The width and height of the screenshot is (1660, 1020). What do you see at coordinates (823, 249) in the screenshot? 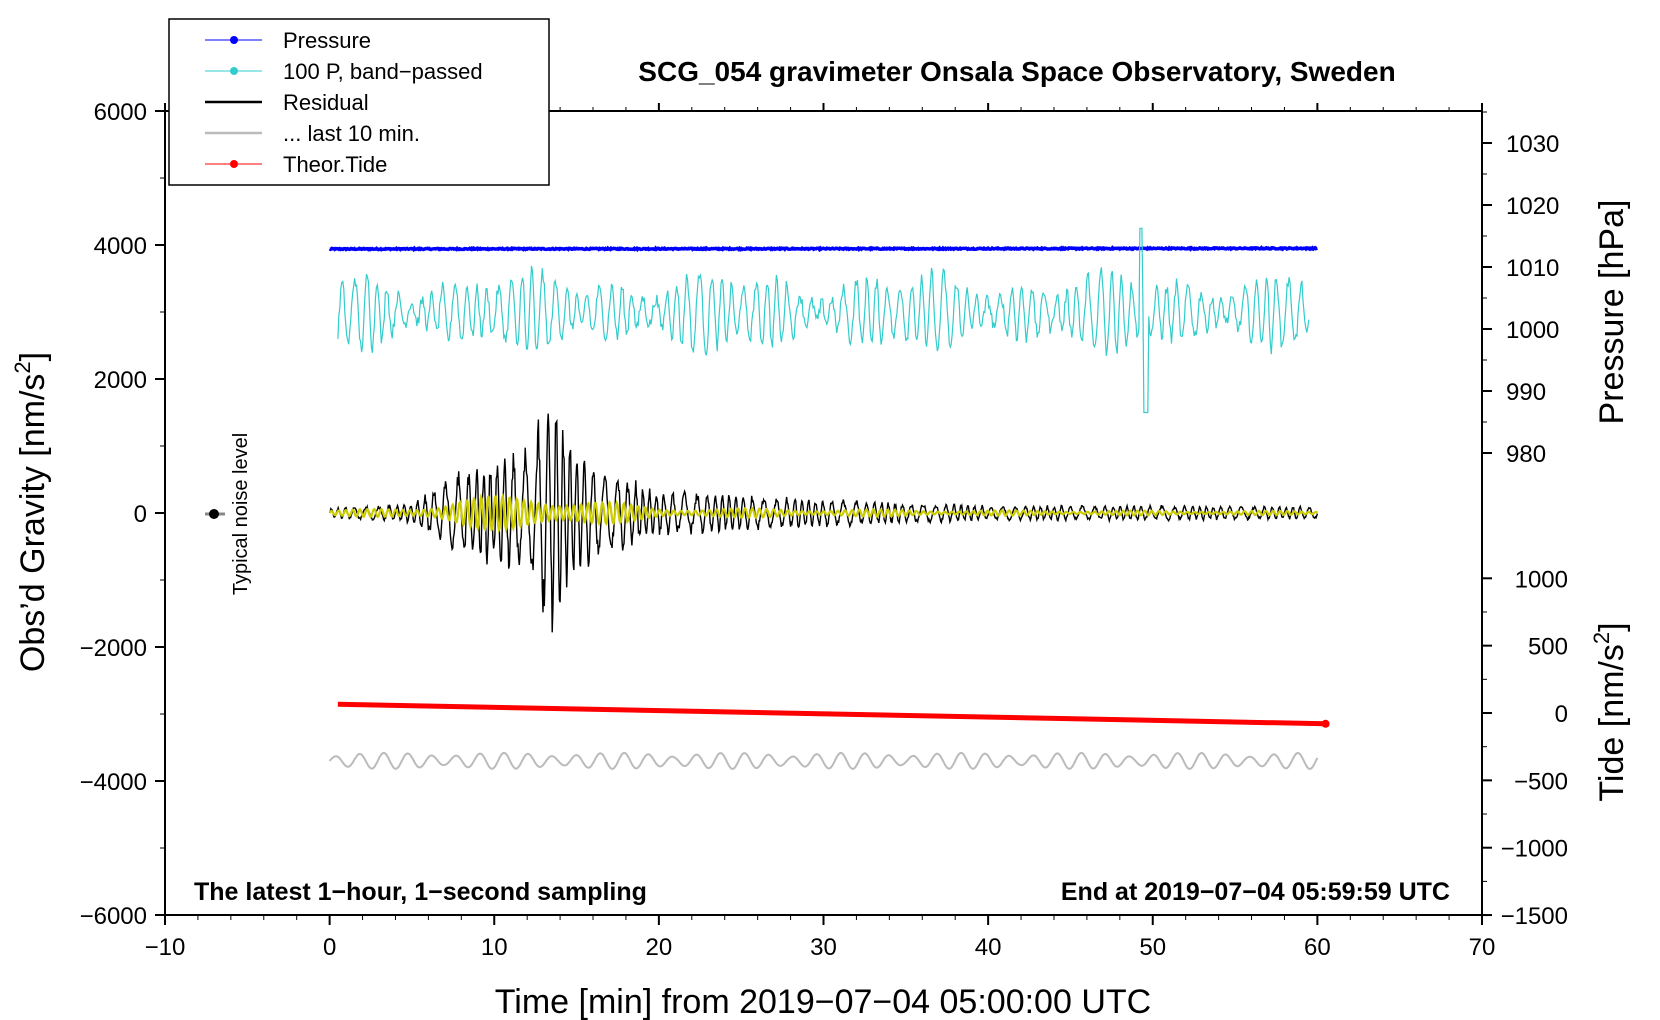
I see `series-pressure` at bounding box center [823, 249].